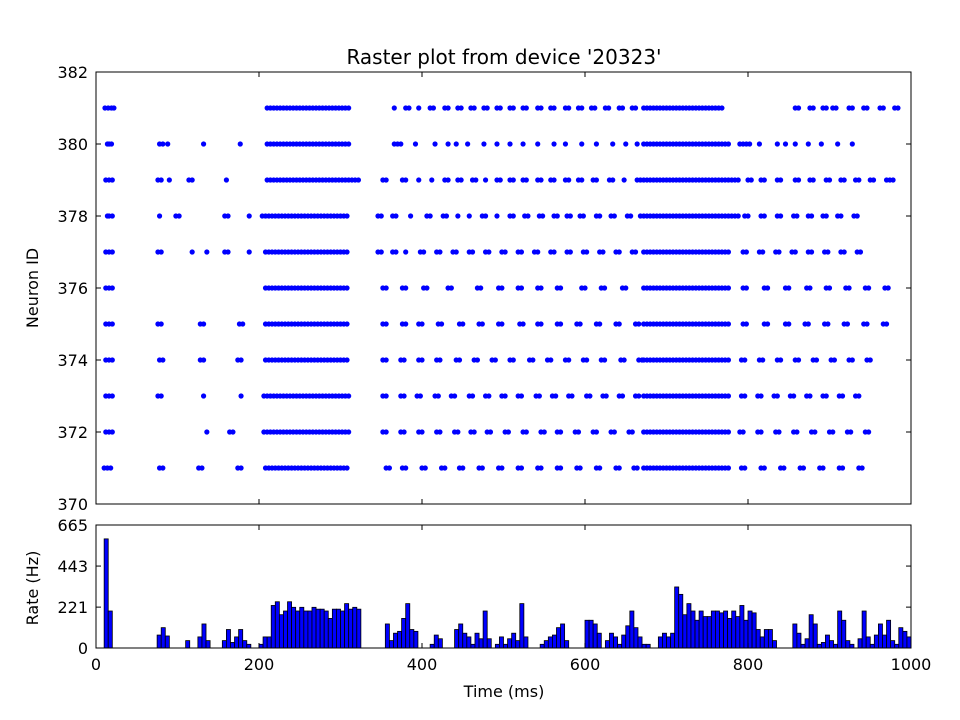 The height and width of the screenshot is (720, 960). I want to click on x-tick-label: 400, so click(422, 664).